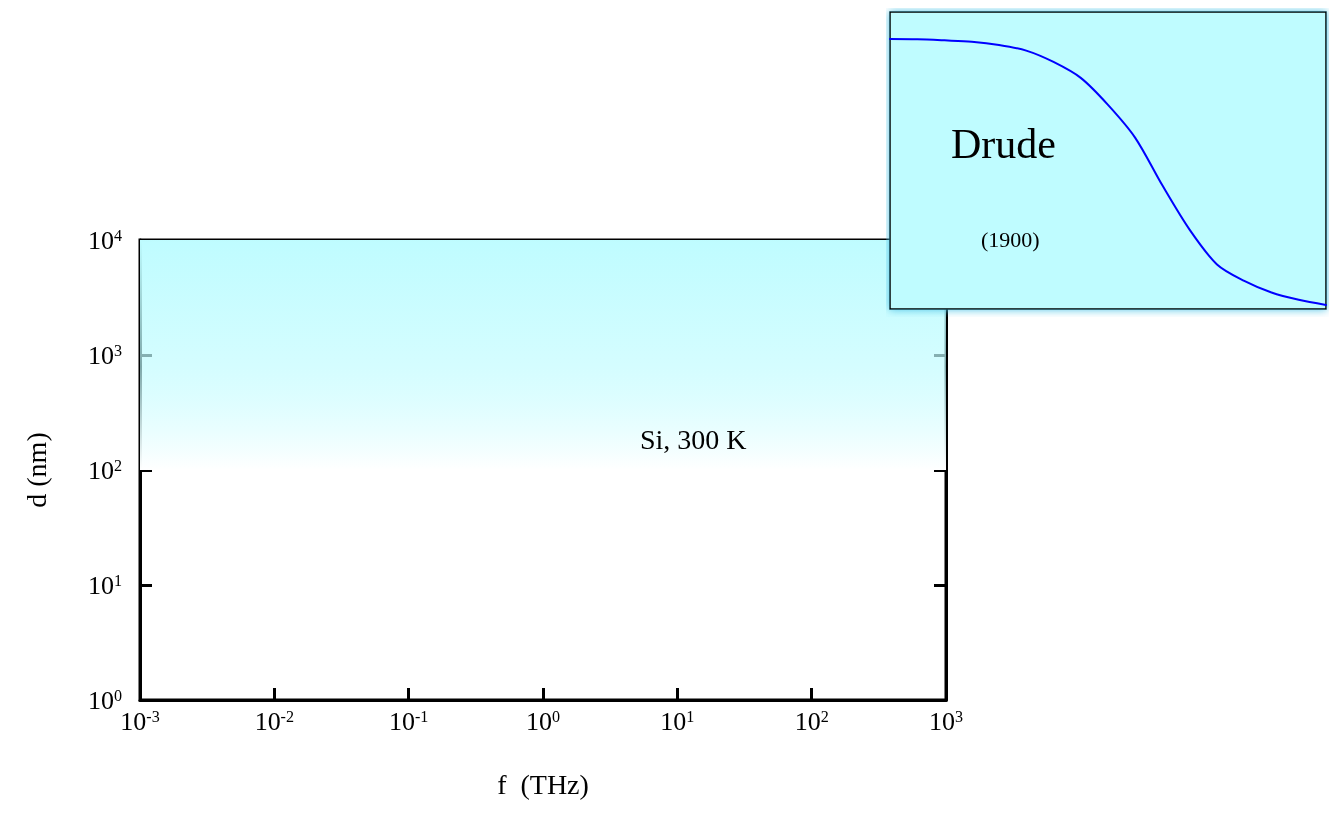  What do you see at coordinates (1003, 144) in the screenshot?
I see `annotation: Drude` at bounding box center [1003, 144].